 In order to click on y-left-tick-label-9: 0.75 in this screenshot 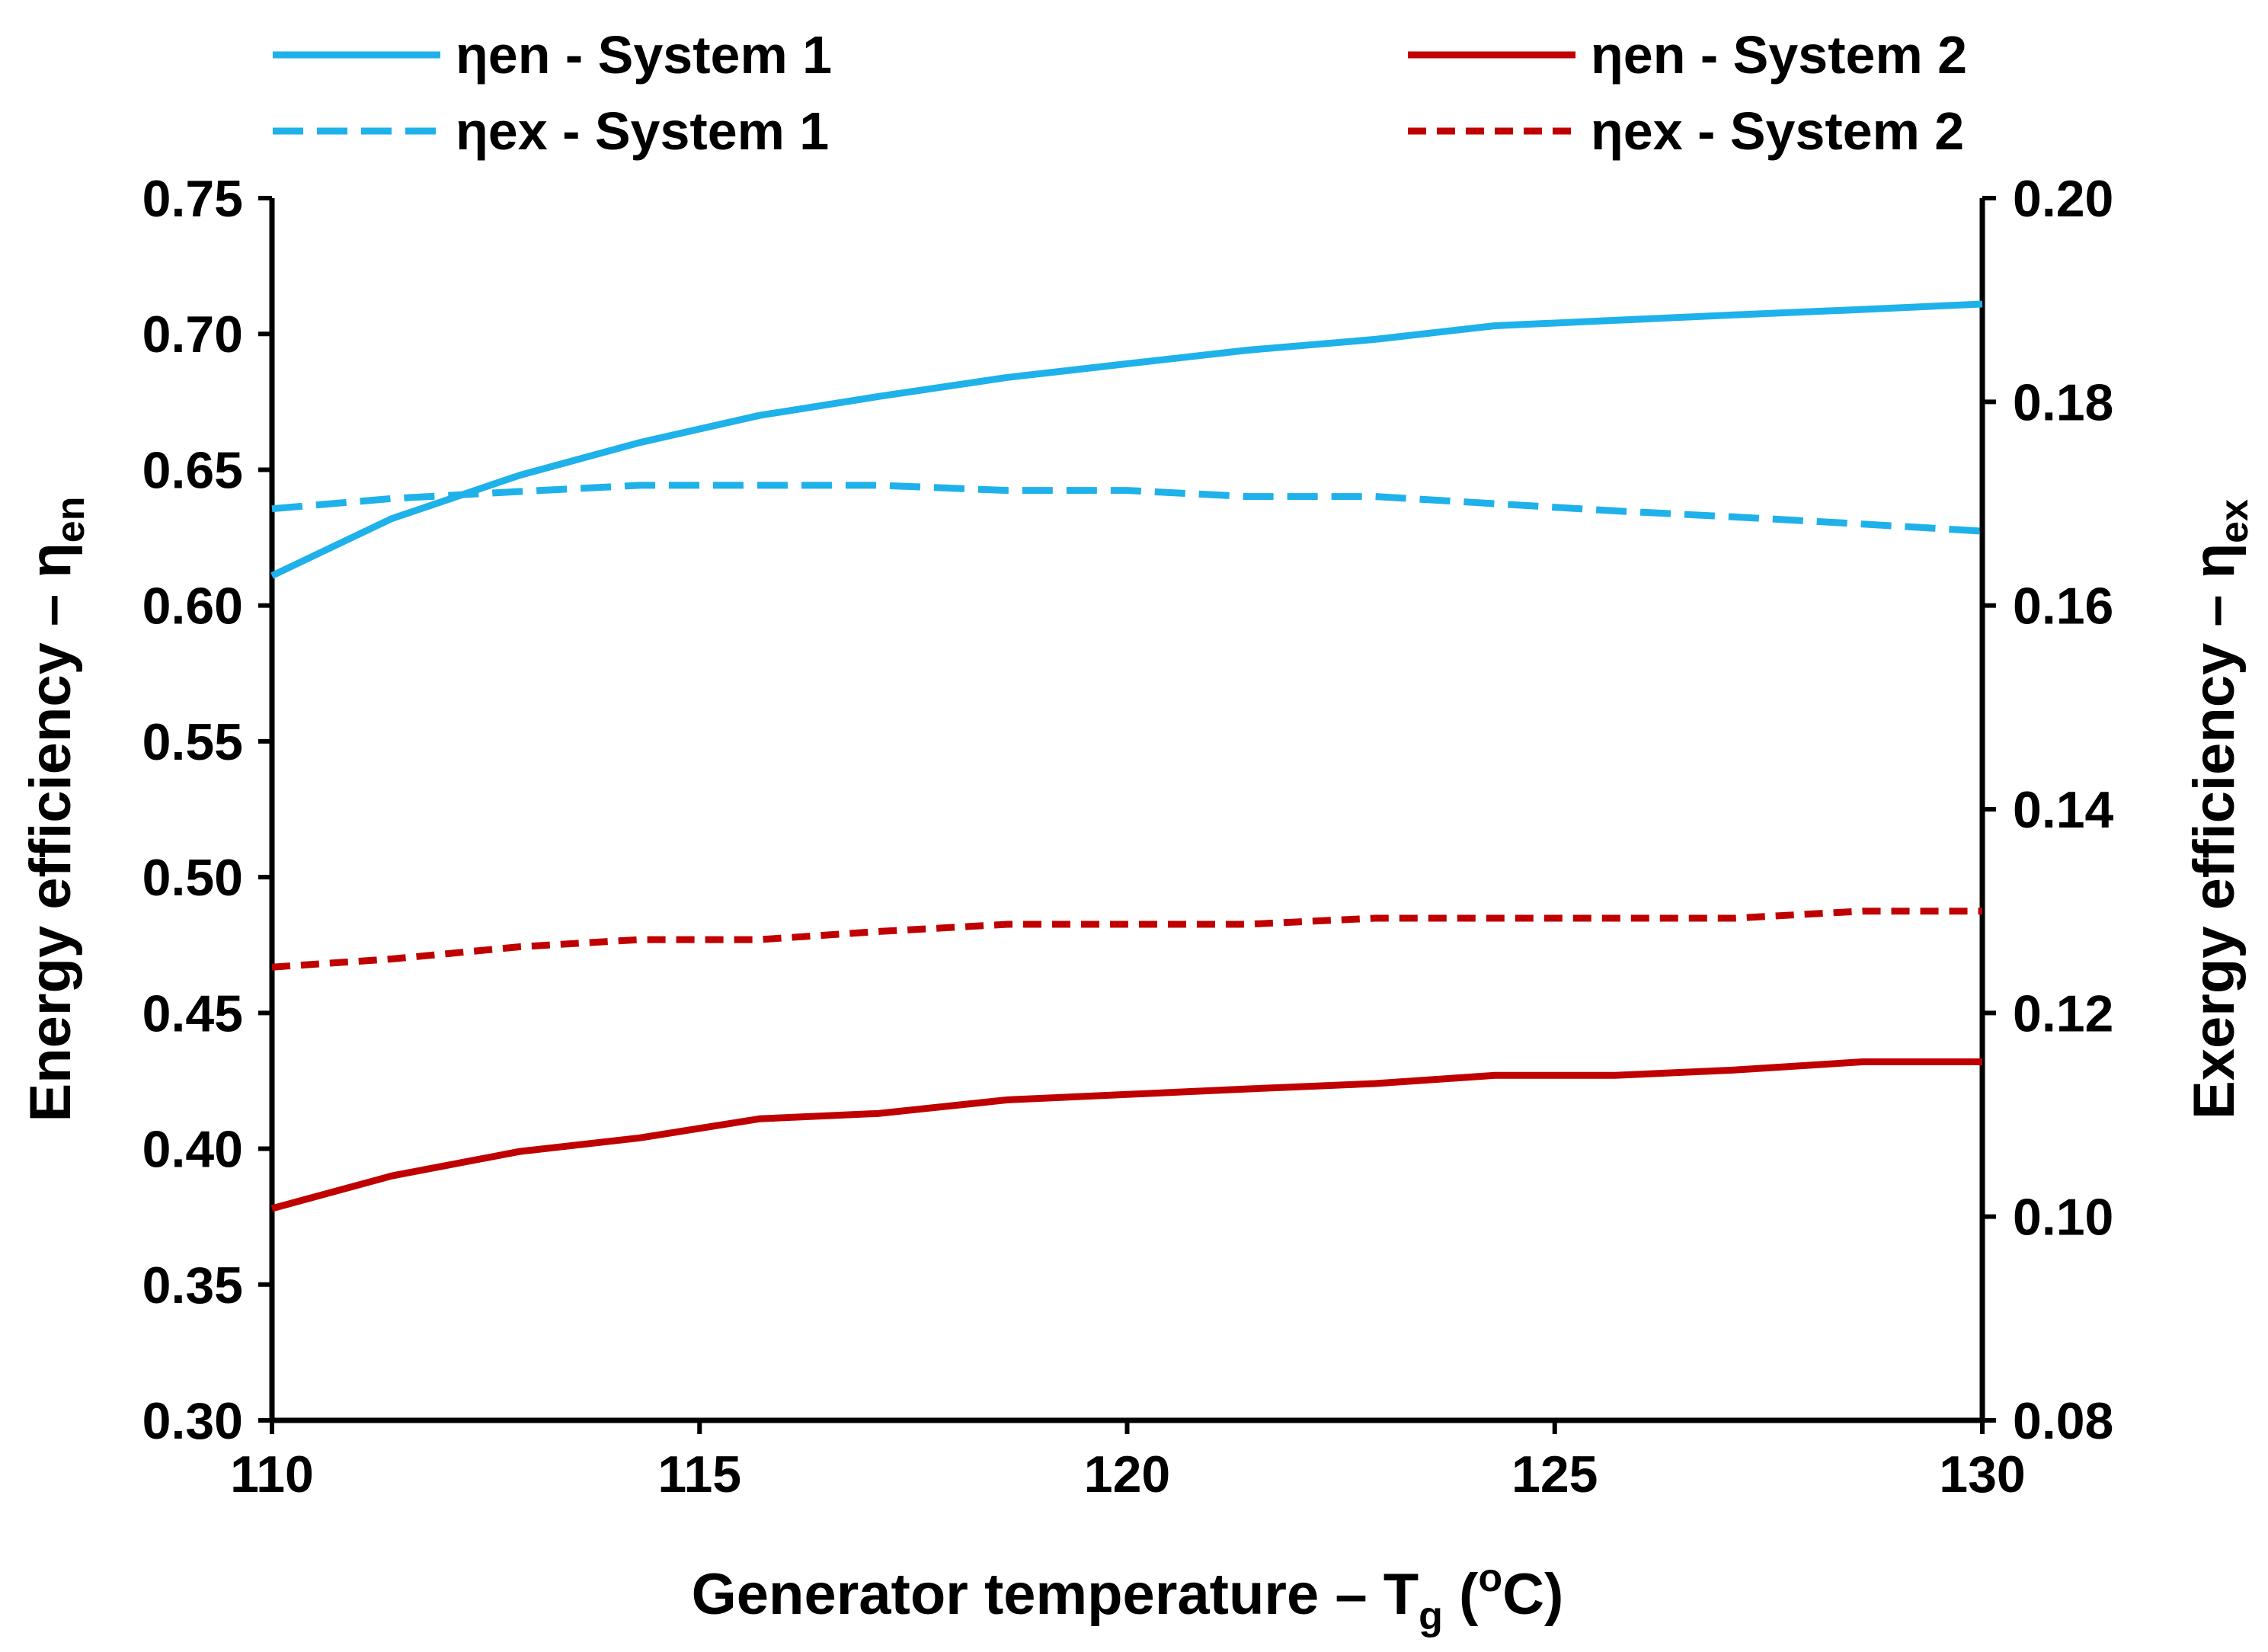, I will do `click(192, 199)`.